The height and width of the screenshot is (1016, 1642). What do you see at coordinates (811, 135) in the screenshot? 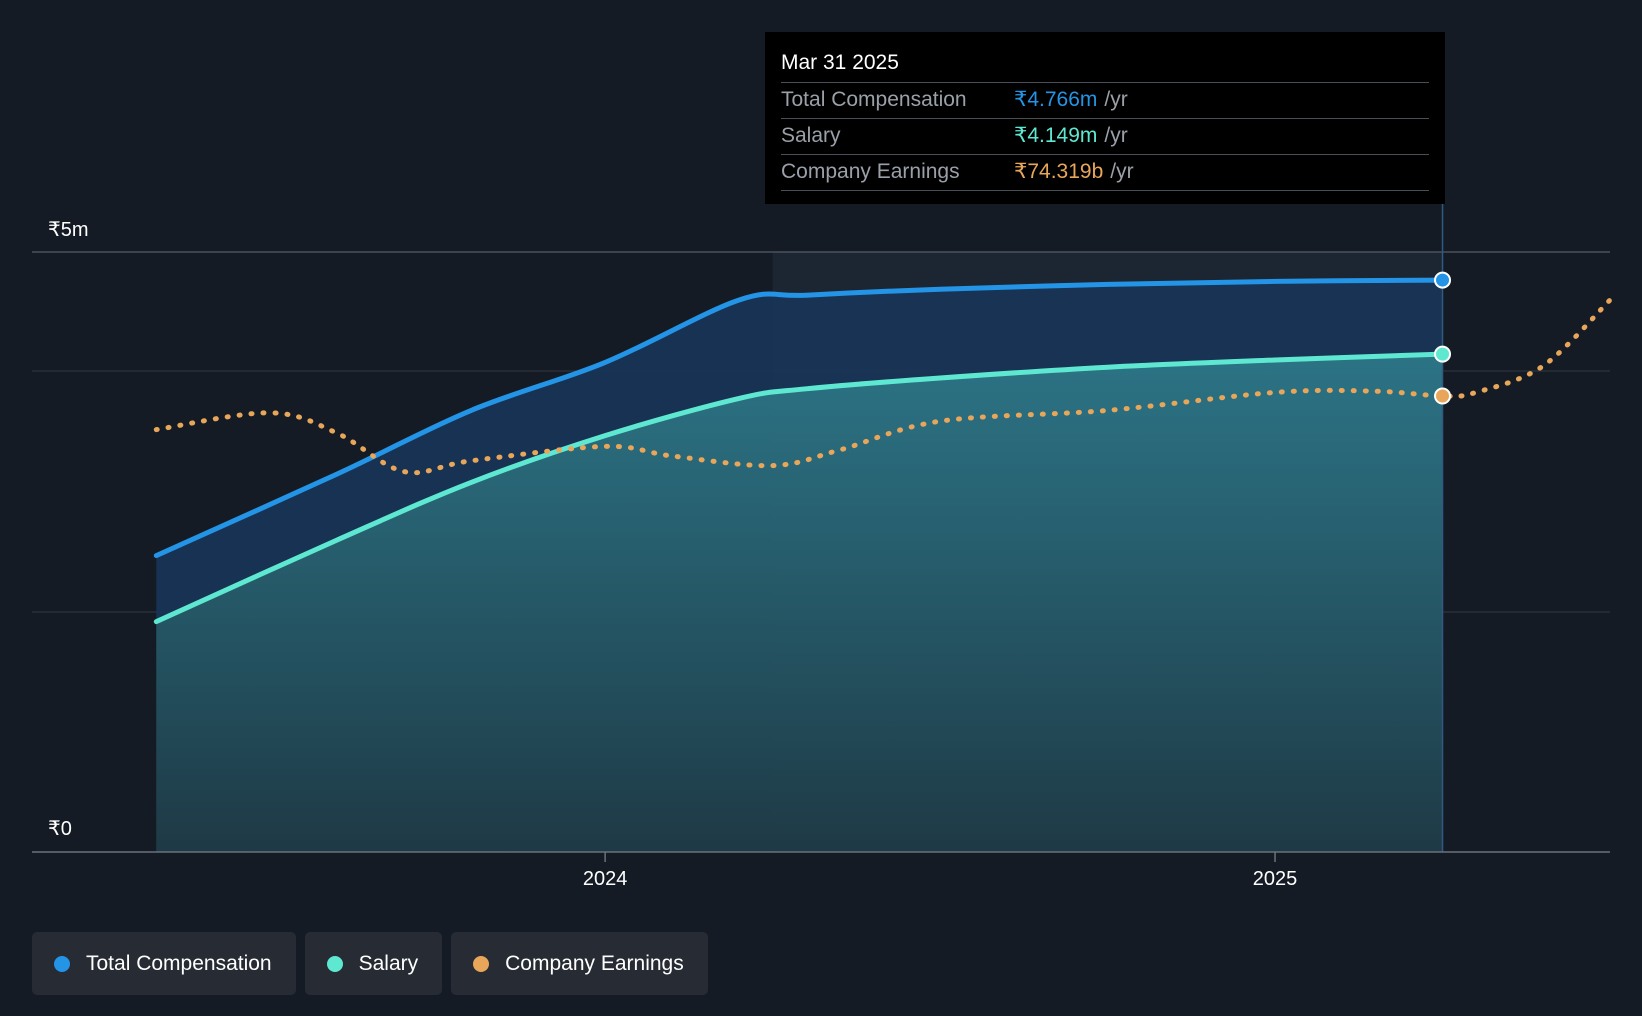
I see `tooltip-label: Salary` at bounding box center [811, 135].